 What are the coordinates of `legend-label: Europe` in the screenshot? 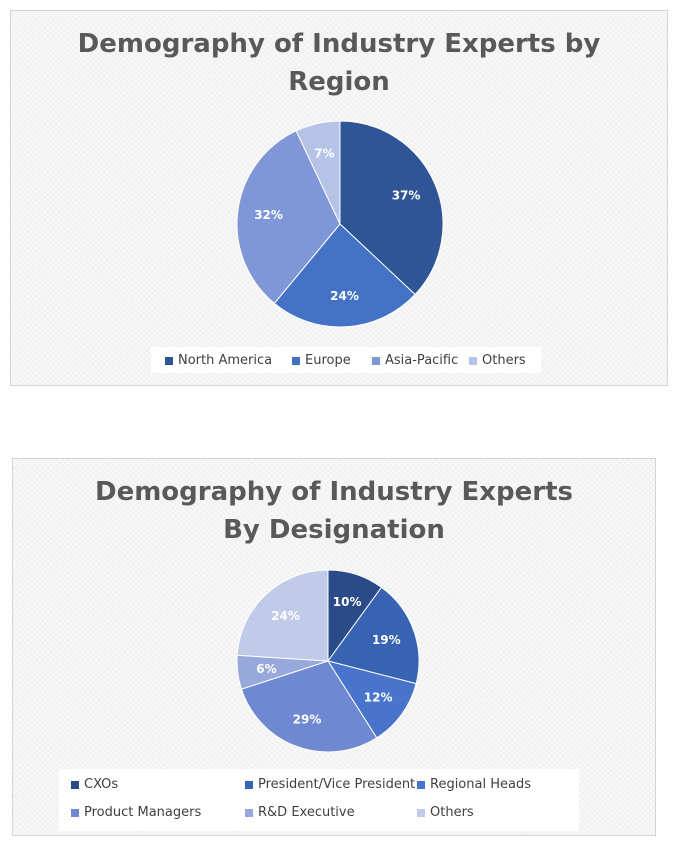 It's located at (328, 360).